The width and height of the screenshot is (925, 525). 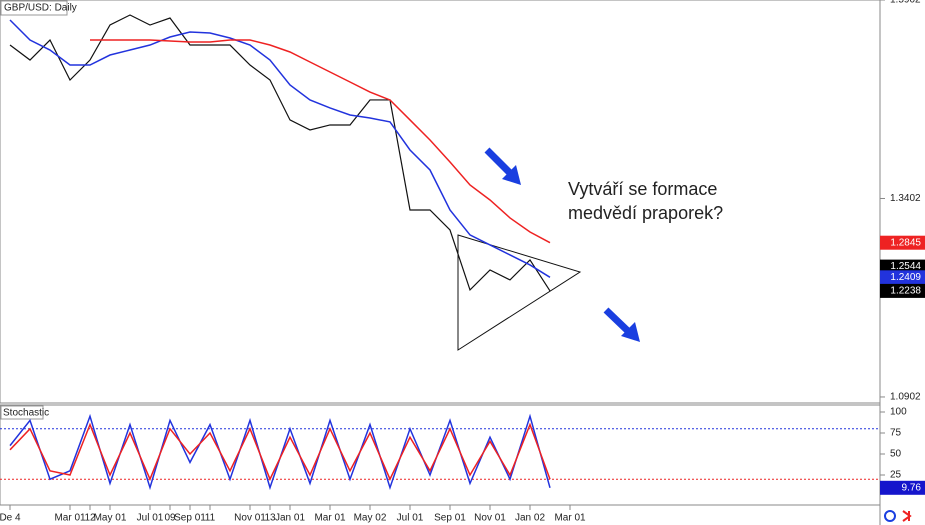 What do you see at coordinates (170, 518) in the screenshot?
I see `x-tick-label: 09` at bounding box center [170, 518].